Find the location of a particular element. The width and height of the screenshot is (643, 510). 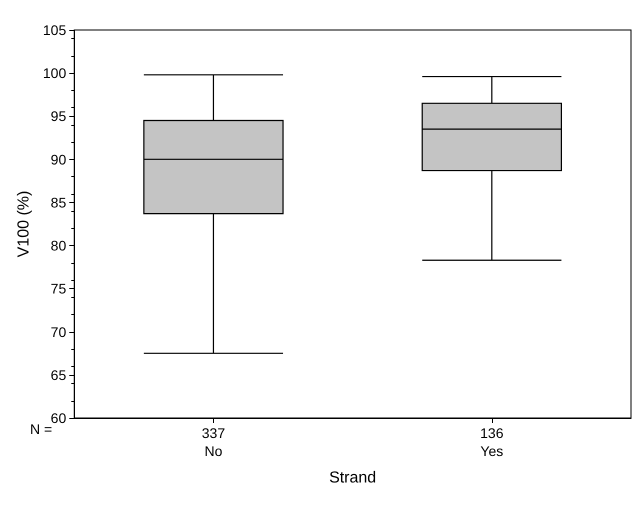

y-tick-label: 65 is located at coordinates (58, 374).